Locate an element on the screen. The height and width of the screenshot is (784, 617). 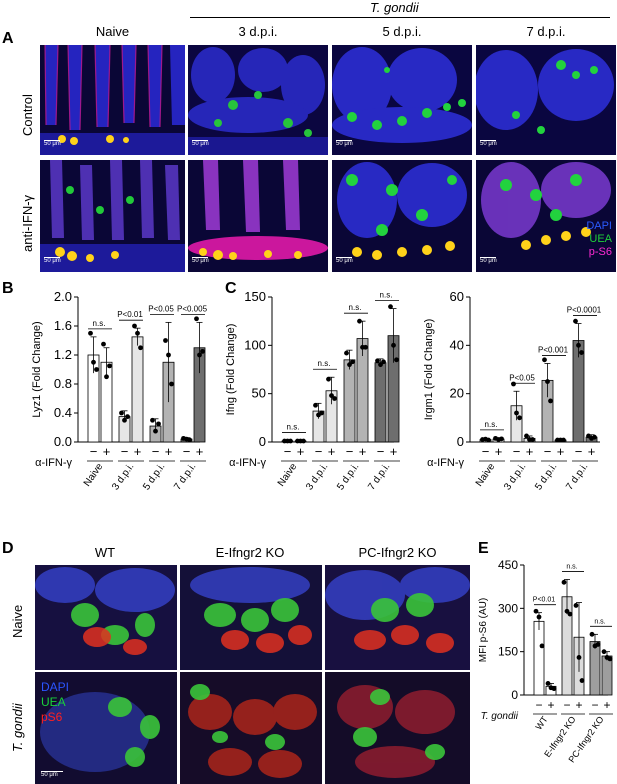
ifng-category-label: 7 d.p.i. is located at coordinates (379, 476).